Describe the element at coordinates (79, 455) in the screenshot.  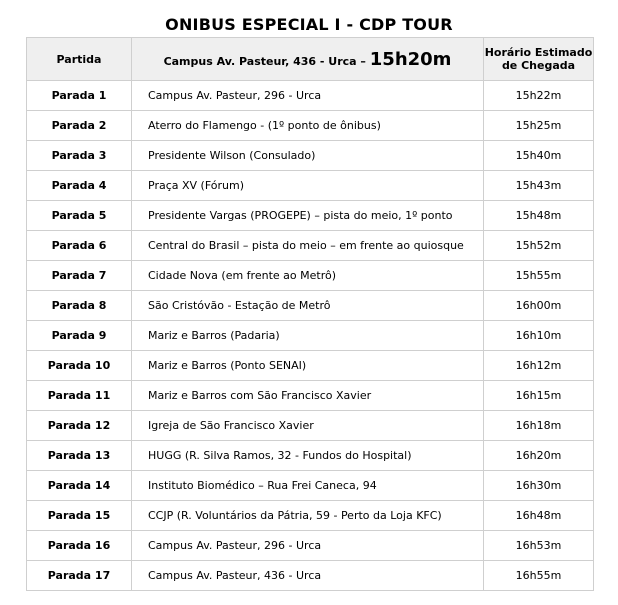
I see `stop-name: Parada 13` at that location.